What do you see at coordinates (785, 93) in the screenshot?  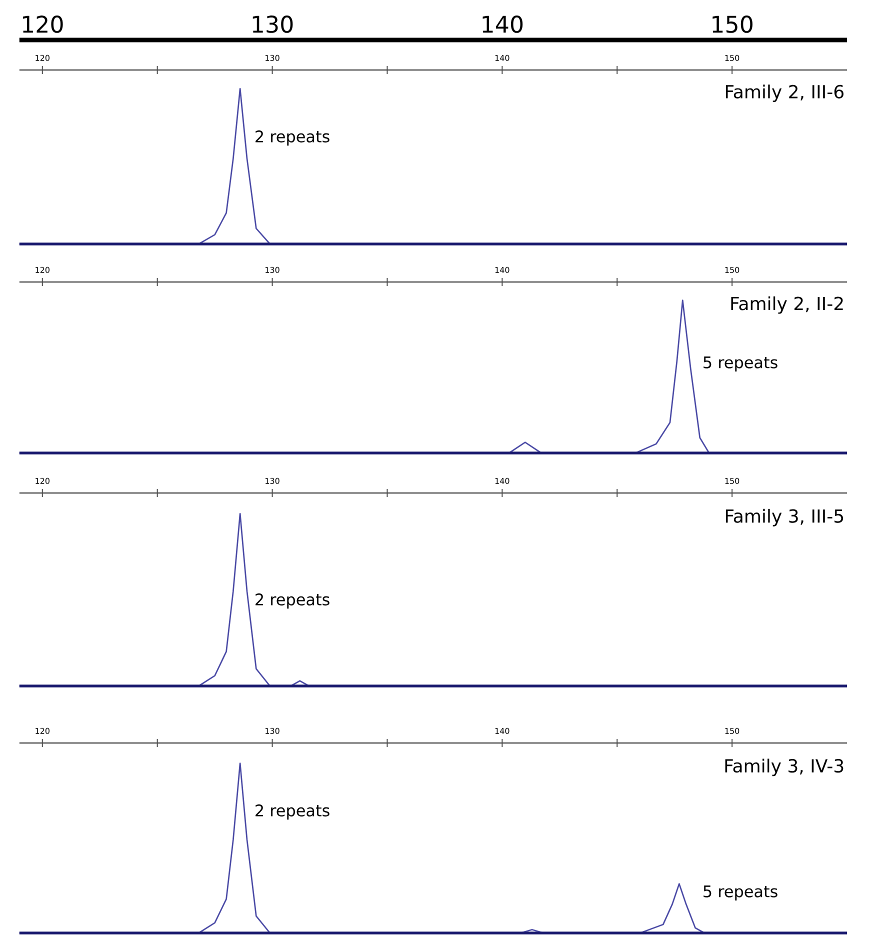 I see `chart-title: Family 2, III-6` at bounding box center [785, 93].